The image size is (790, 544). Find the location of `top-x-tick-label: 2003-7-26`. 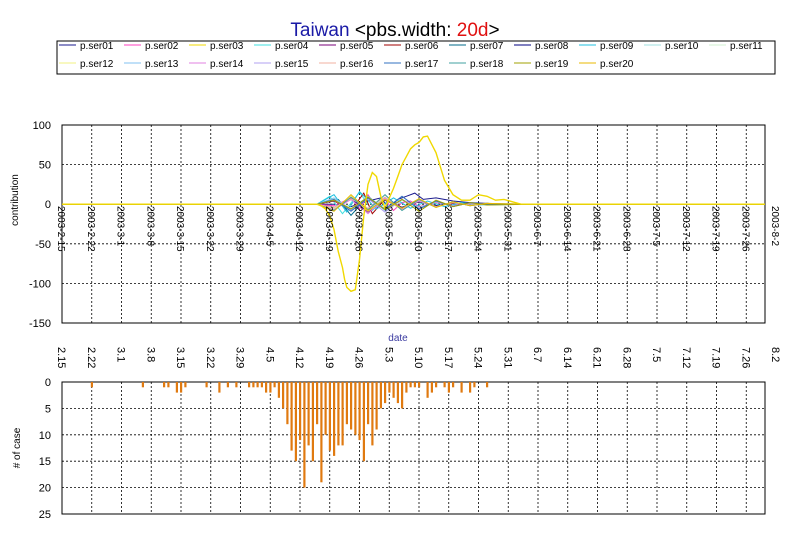

top-x-tick-label: 2003-7-26 is located at coordinates (744, 229).